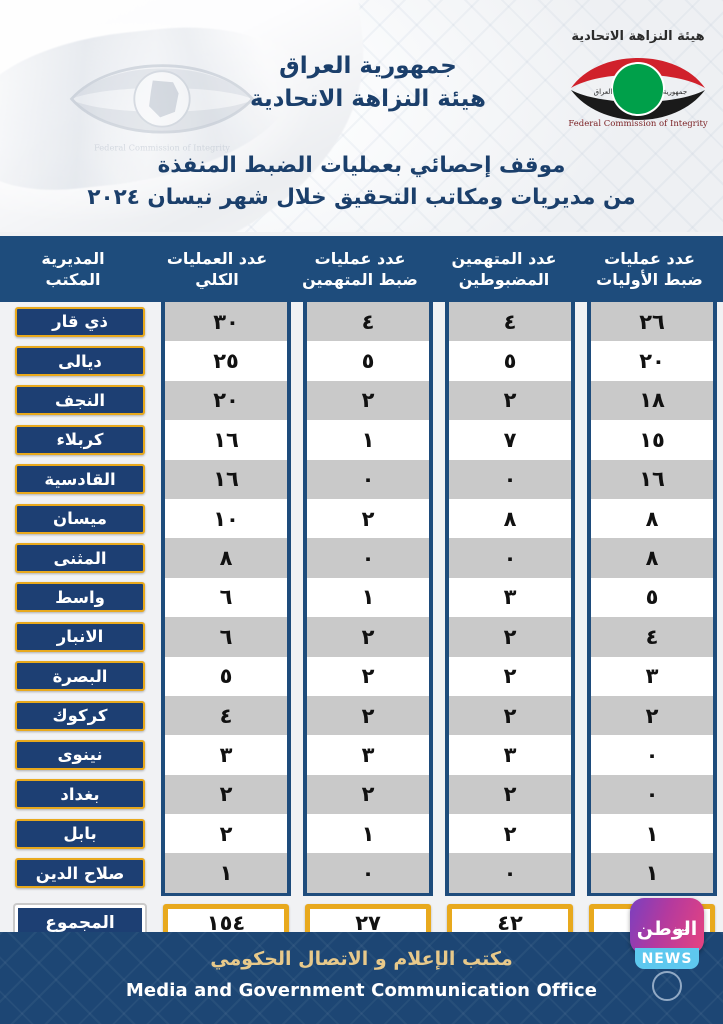 This screenshot has width=723, height=1024. What do you see at coordinates (80, 715) in the screenshot?
I see `directorate-name: كركوك` at bounding box center [80, 715].